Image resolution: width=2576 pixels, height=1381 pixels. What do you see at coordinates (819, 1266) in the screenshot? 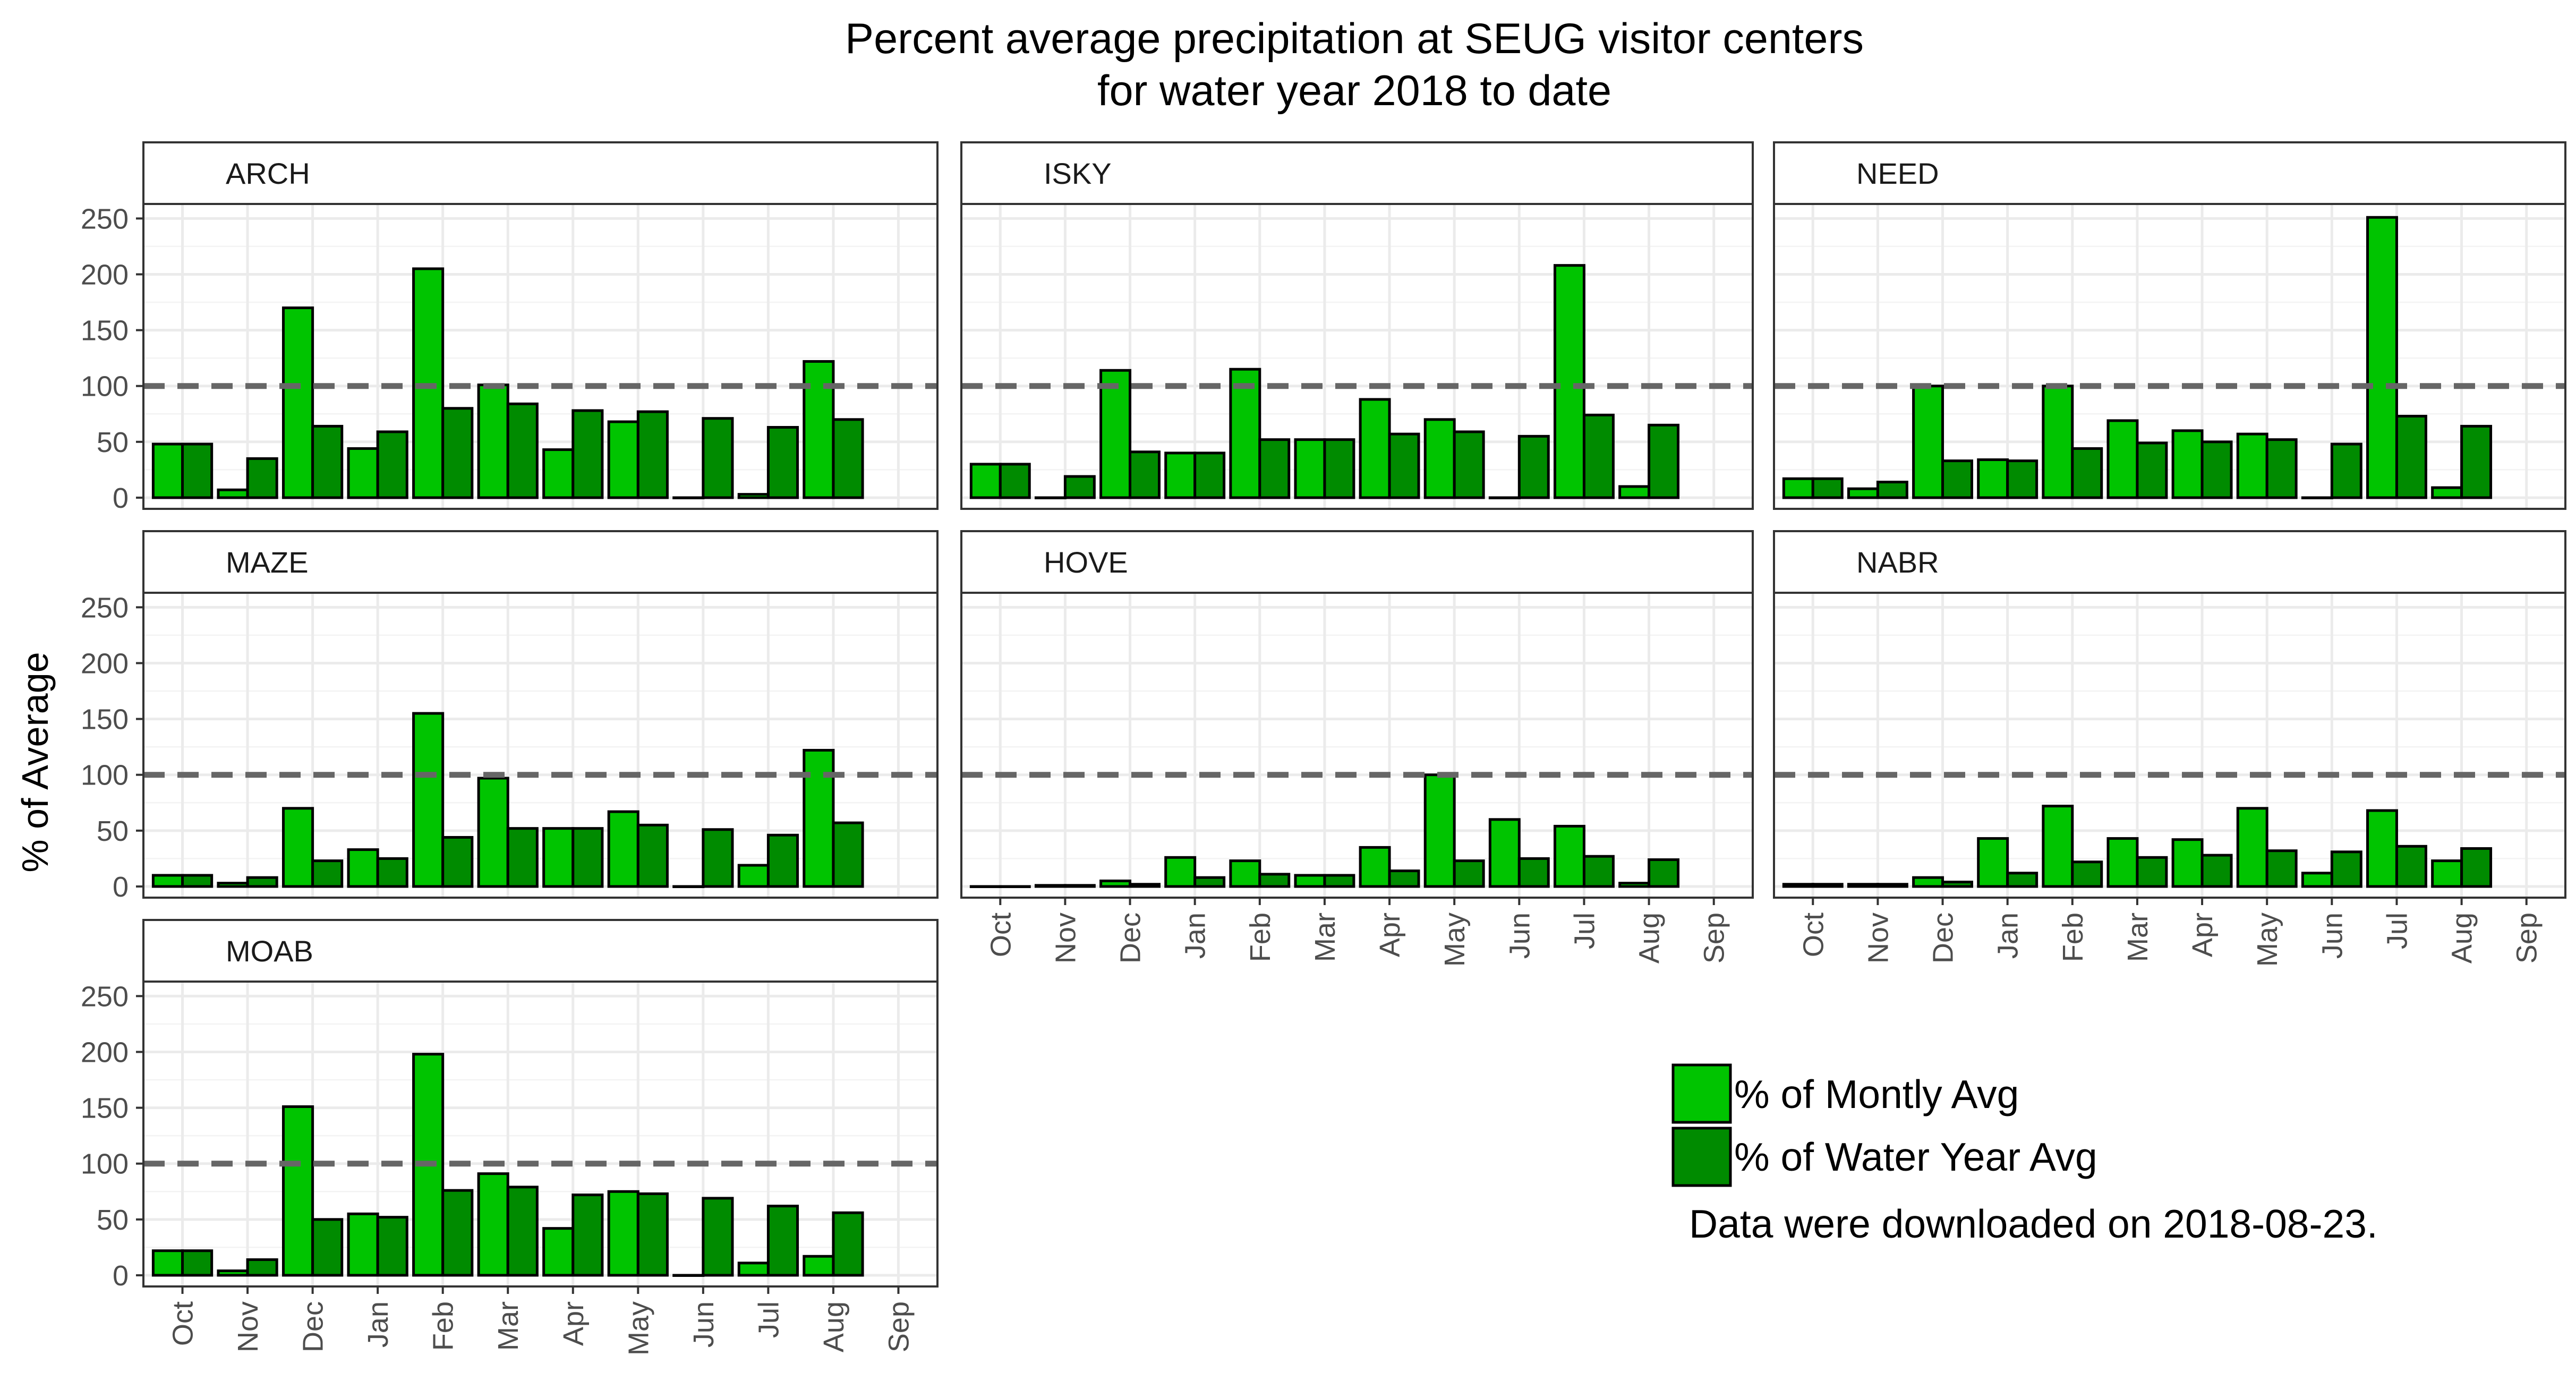
I see `bar-monthly-moab-aug` at bounding box center [819, 1266].